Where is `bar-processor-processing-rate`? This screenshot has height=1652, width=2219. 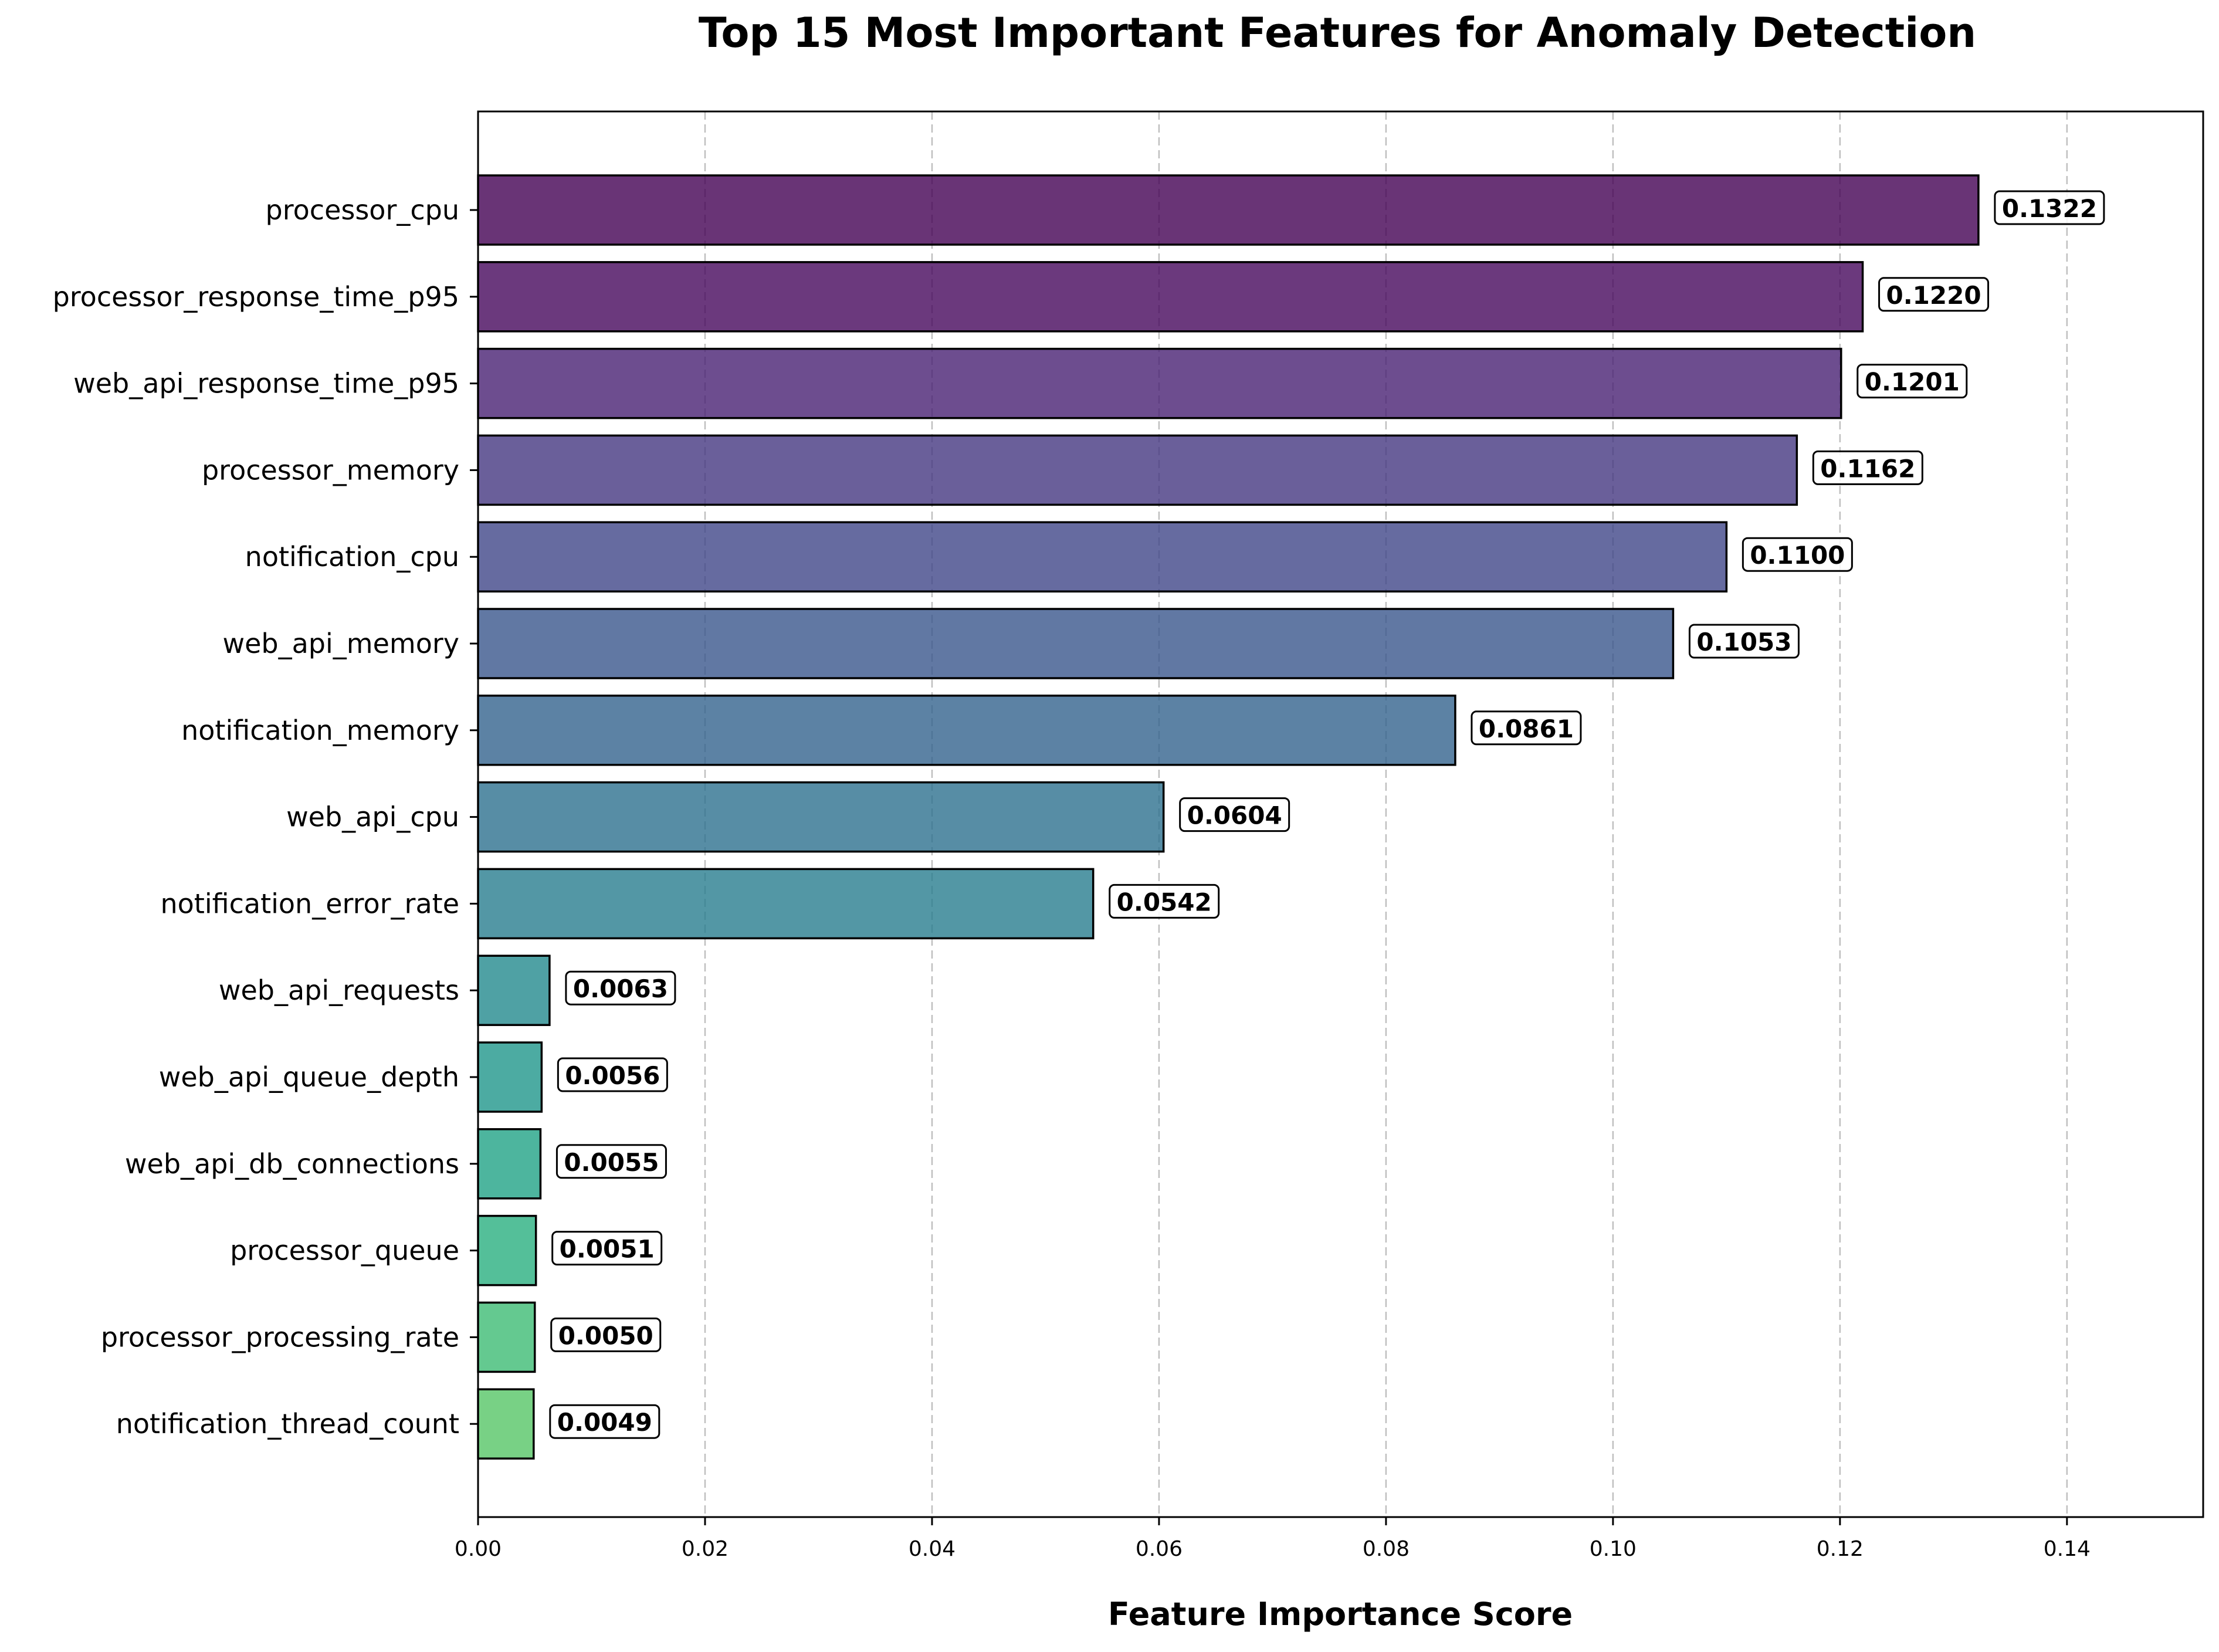
bar-processor-processing-rate is located at coordinates (506, 1337).